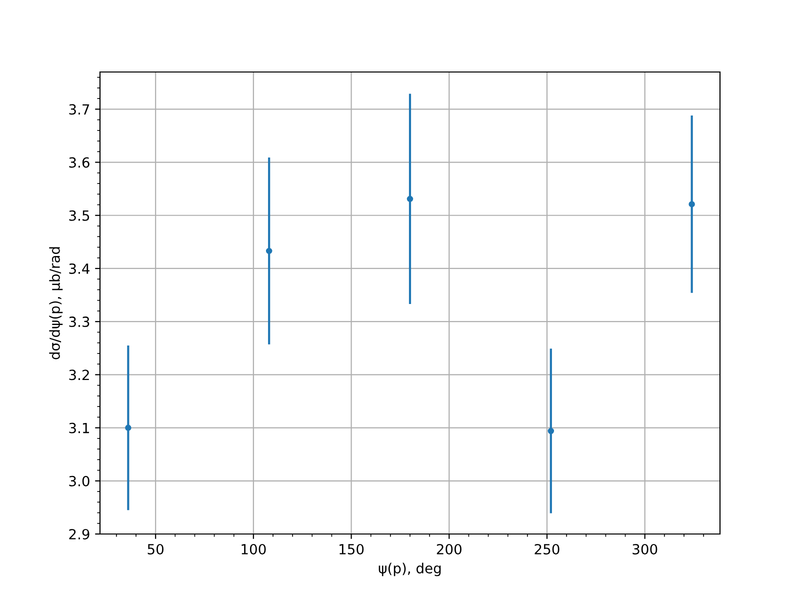 This screenshot has height=600, width=800. Describe the element at coordinates (547, 549) in the screenshot. I see `x-tick-label: 250` at that location.